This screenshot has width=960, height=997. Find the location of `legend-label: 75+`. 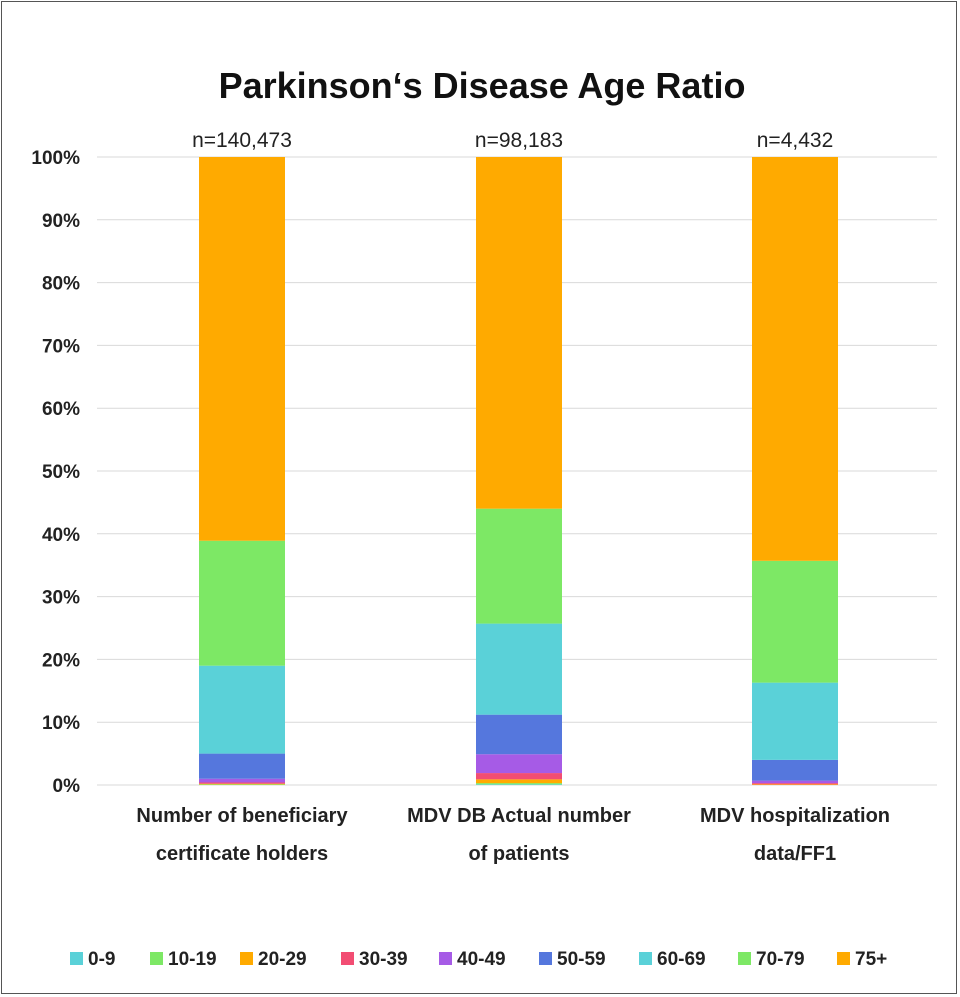

legend-label: 75+ is located at coordinates (871, 959).